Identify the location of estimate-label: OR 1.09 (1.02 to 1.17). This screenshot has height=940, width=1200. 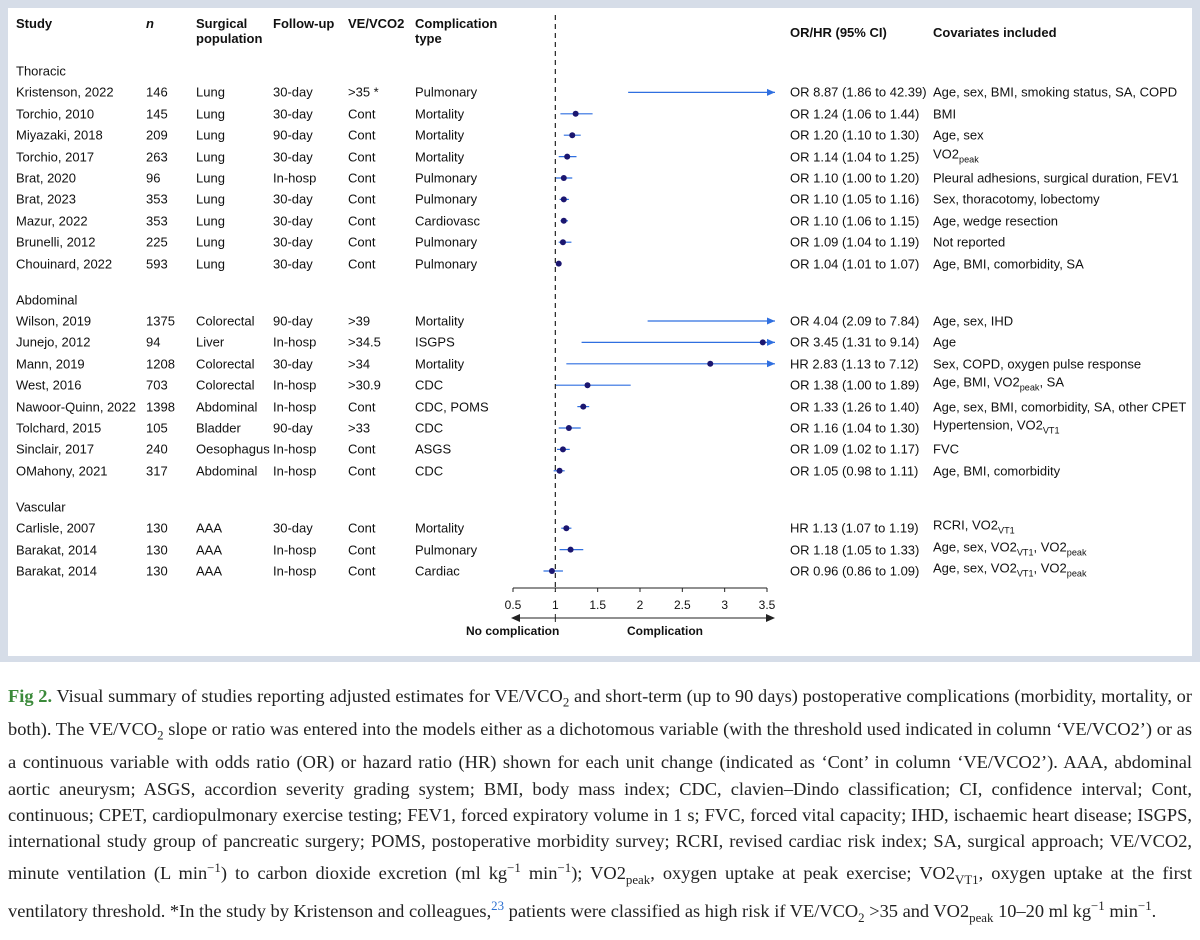
(855, 449).